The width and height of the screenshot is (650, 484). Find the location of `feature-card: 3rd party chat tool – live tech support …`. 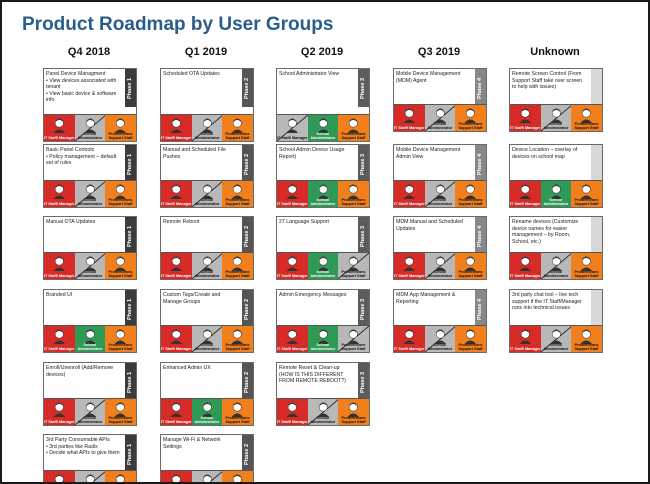

feature-card: 3rd party chat tool – live tech support … is located at coordinates (556, 321).